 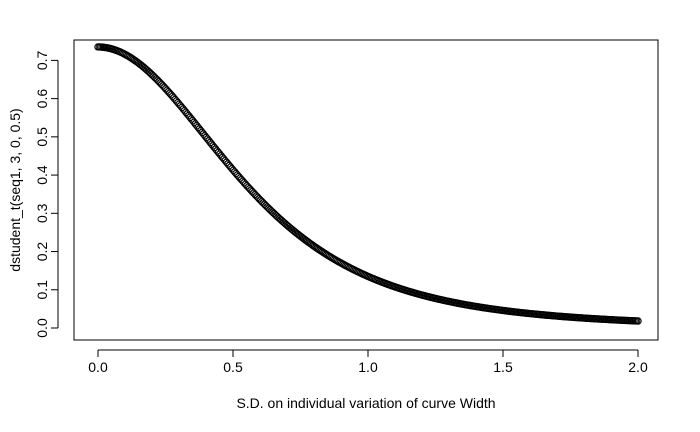 I want to click on y-tick-label: 0.1, so click(x=42, y=290).